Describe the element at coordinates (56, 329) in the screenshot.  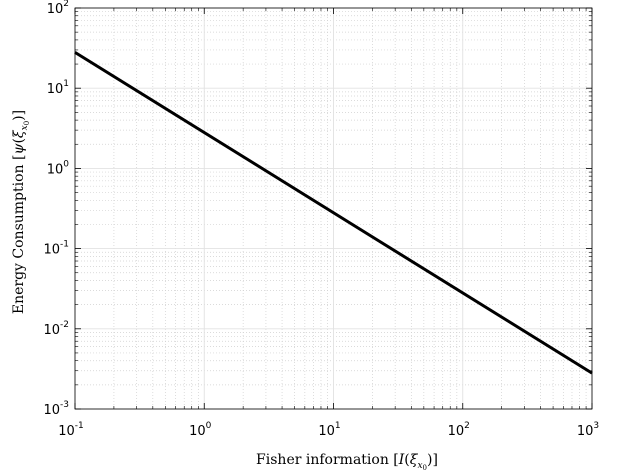
I see `y-tick-label: 10⁻²` at that location.